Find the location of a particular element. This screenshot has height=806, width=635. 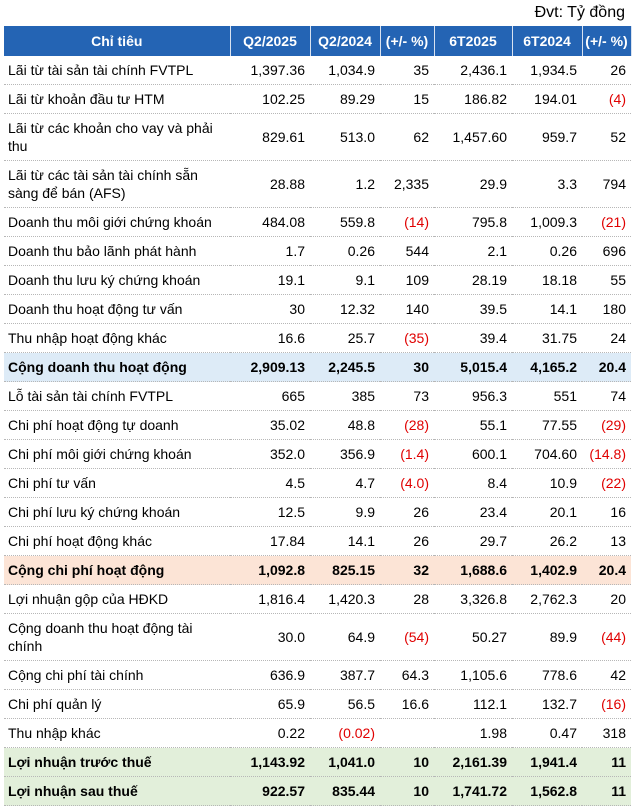

indicator-cell: Doanh thu hoạt động tư vấn is located at coordinates (117, 309).